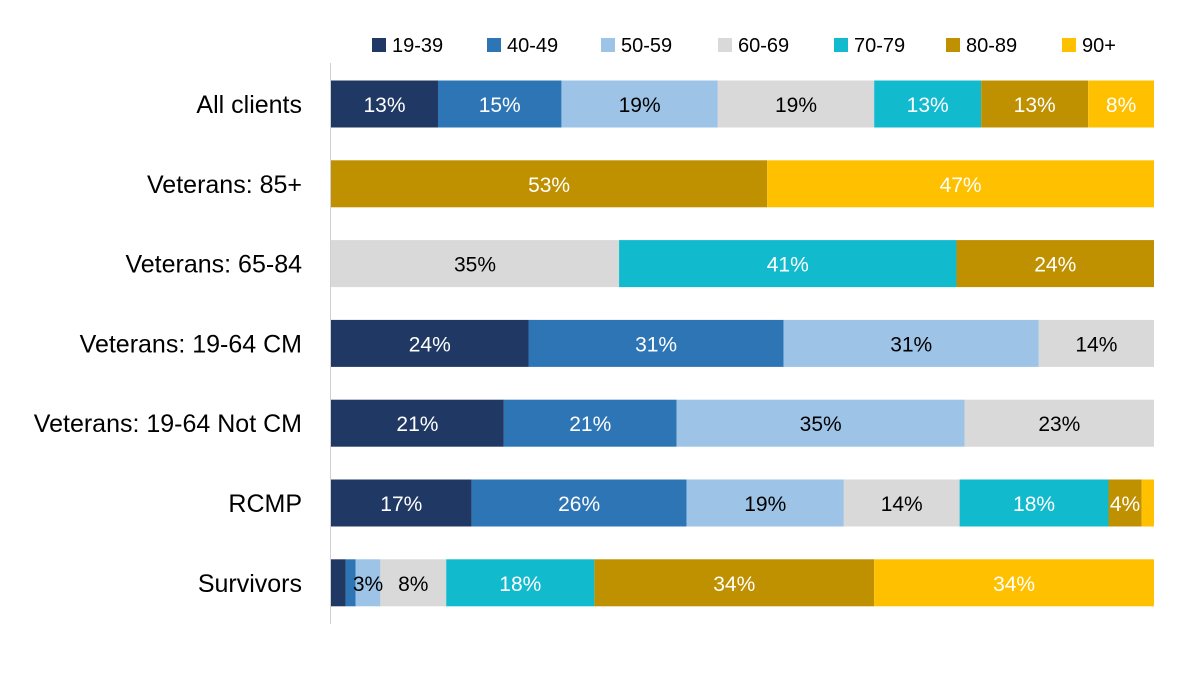  I want to click on category-label-survivors: Survivors, so click(250, 584).